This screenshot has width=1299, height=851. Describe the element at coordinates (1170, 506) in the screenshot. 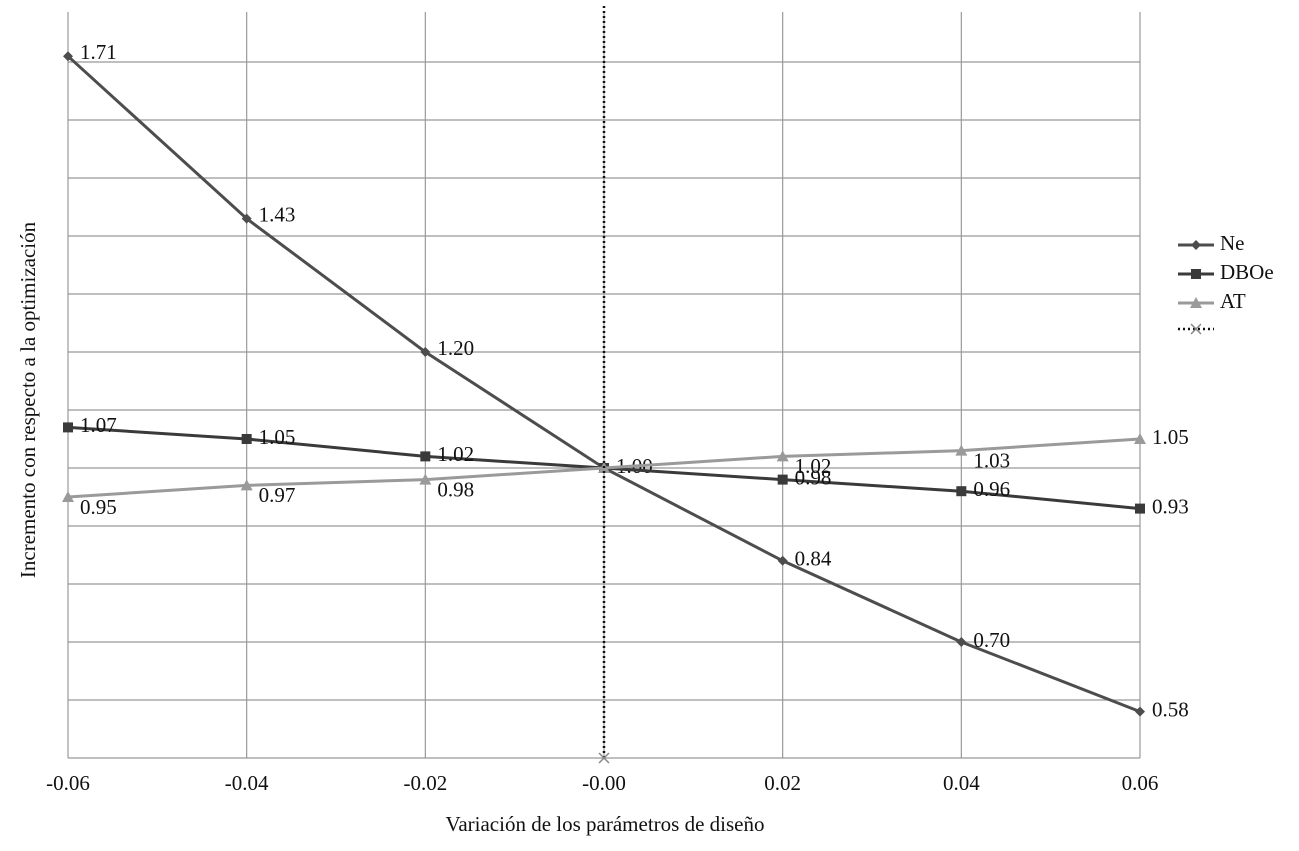

I see `data-label: 0.93` at that location.